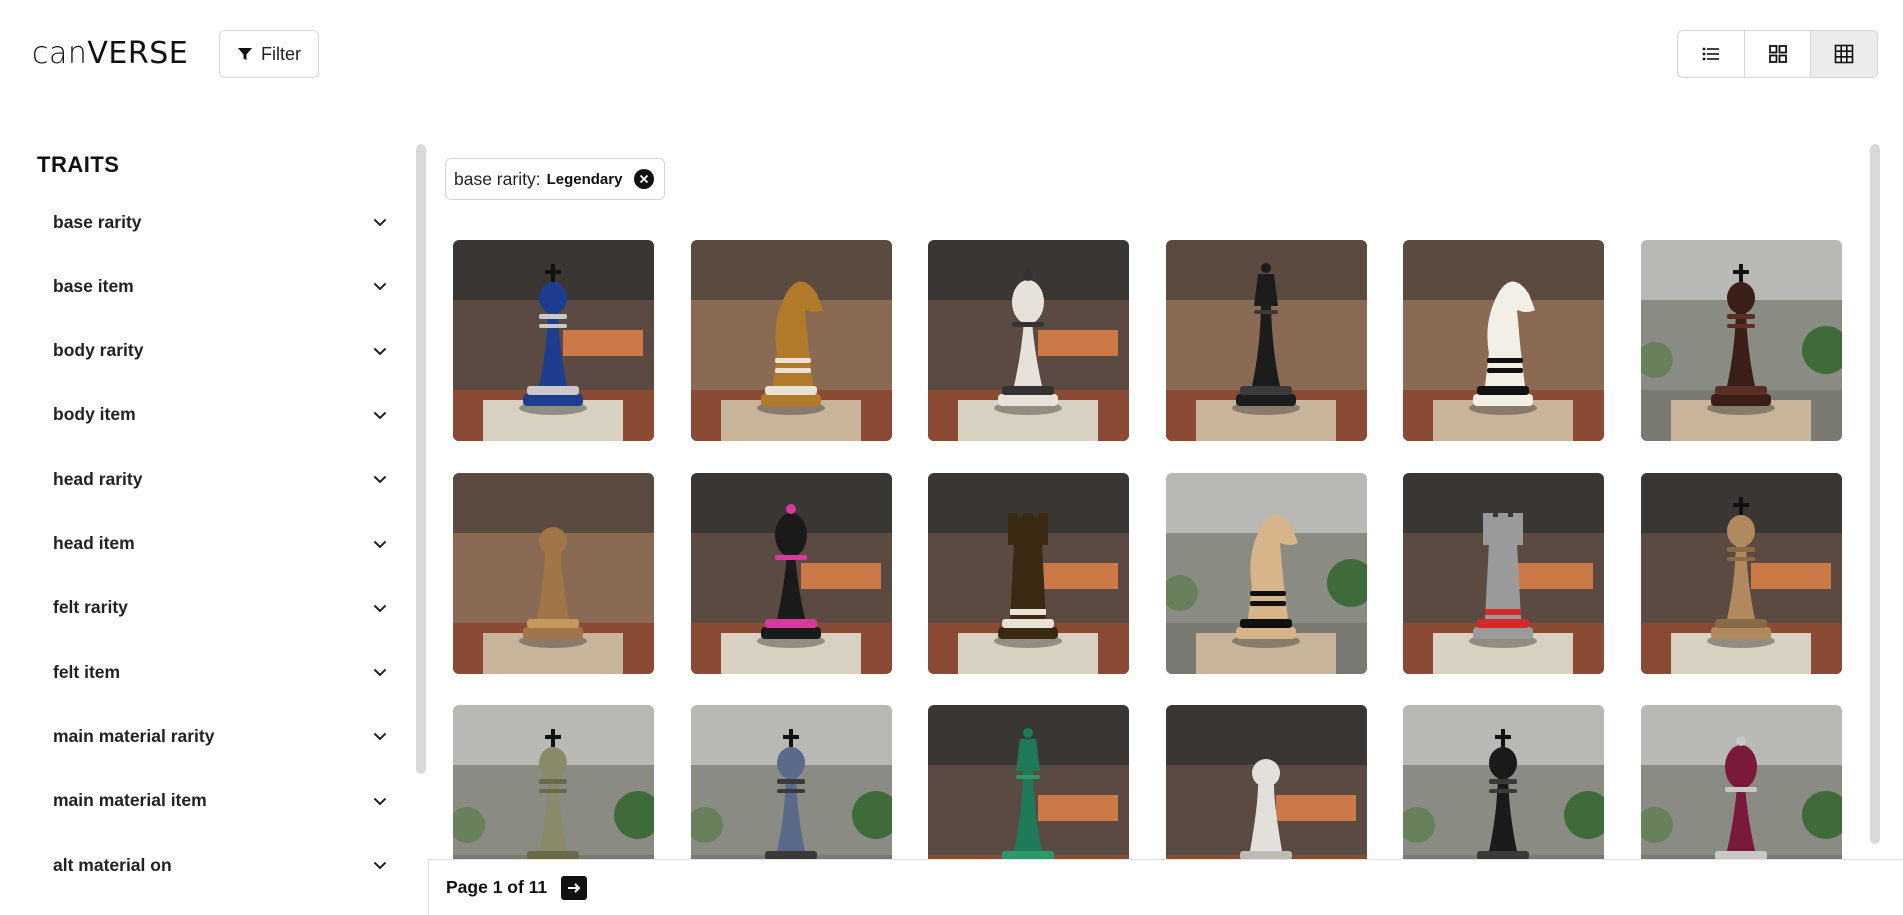 This screenshot has width=1903, height=915. What do you see at coordinates (98, 478) in the screenshot?
I see `trait-label: head rarity` at bounding box center [98, 478].